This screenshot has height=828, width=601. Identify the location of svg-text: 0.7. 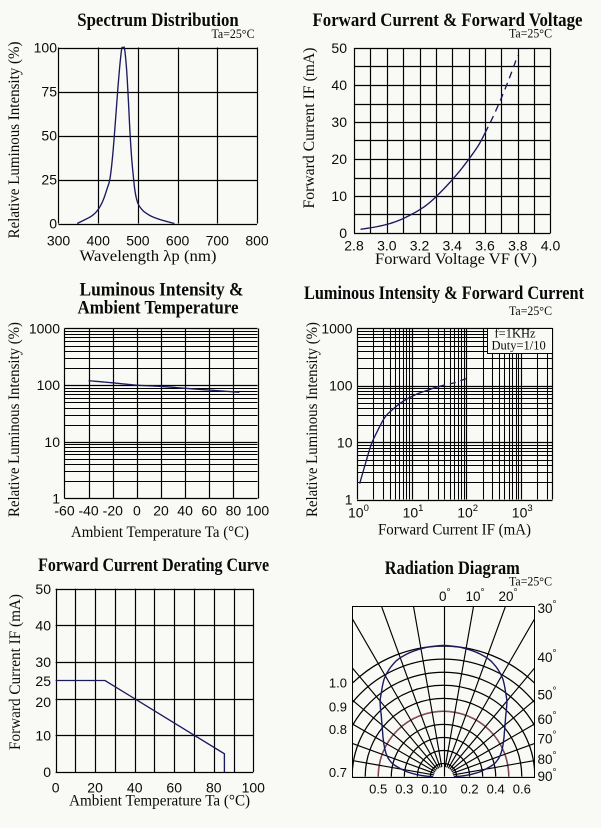
(338, 772).